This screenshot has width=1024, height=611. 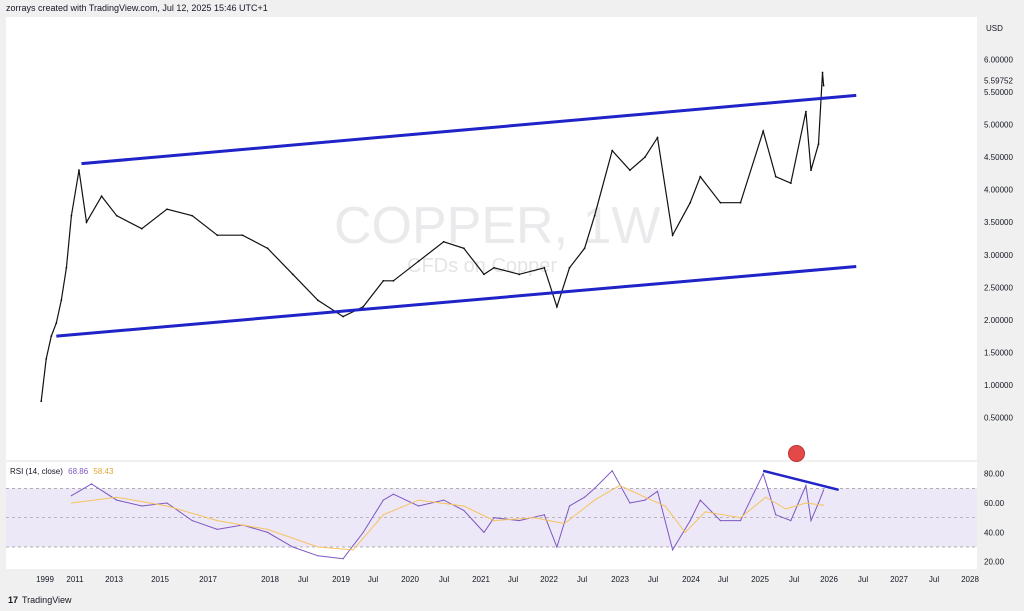 What do you see at coordinates (796, 453) in the screenshot?
I see `us-flag-icon` at bounding box center [796, 453].